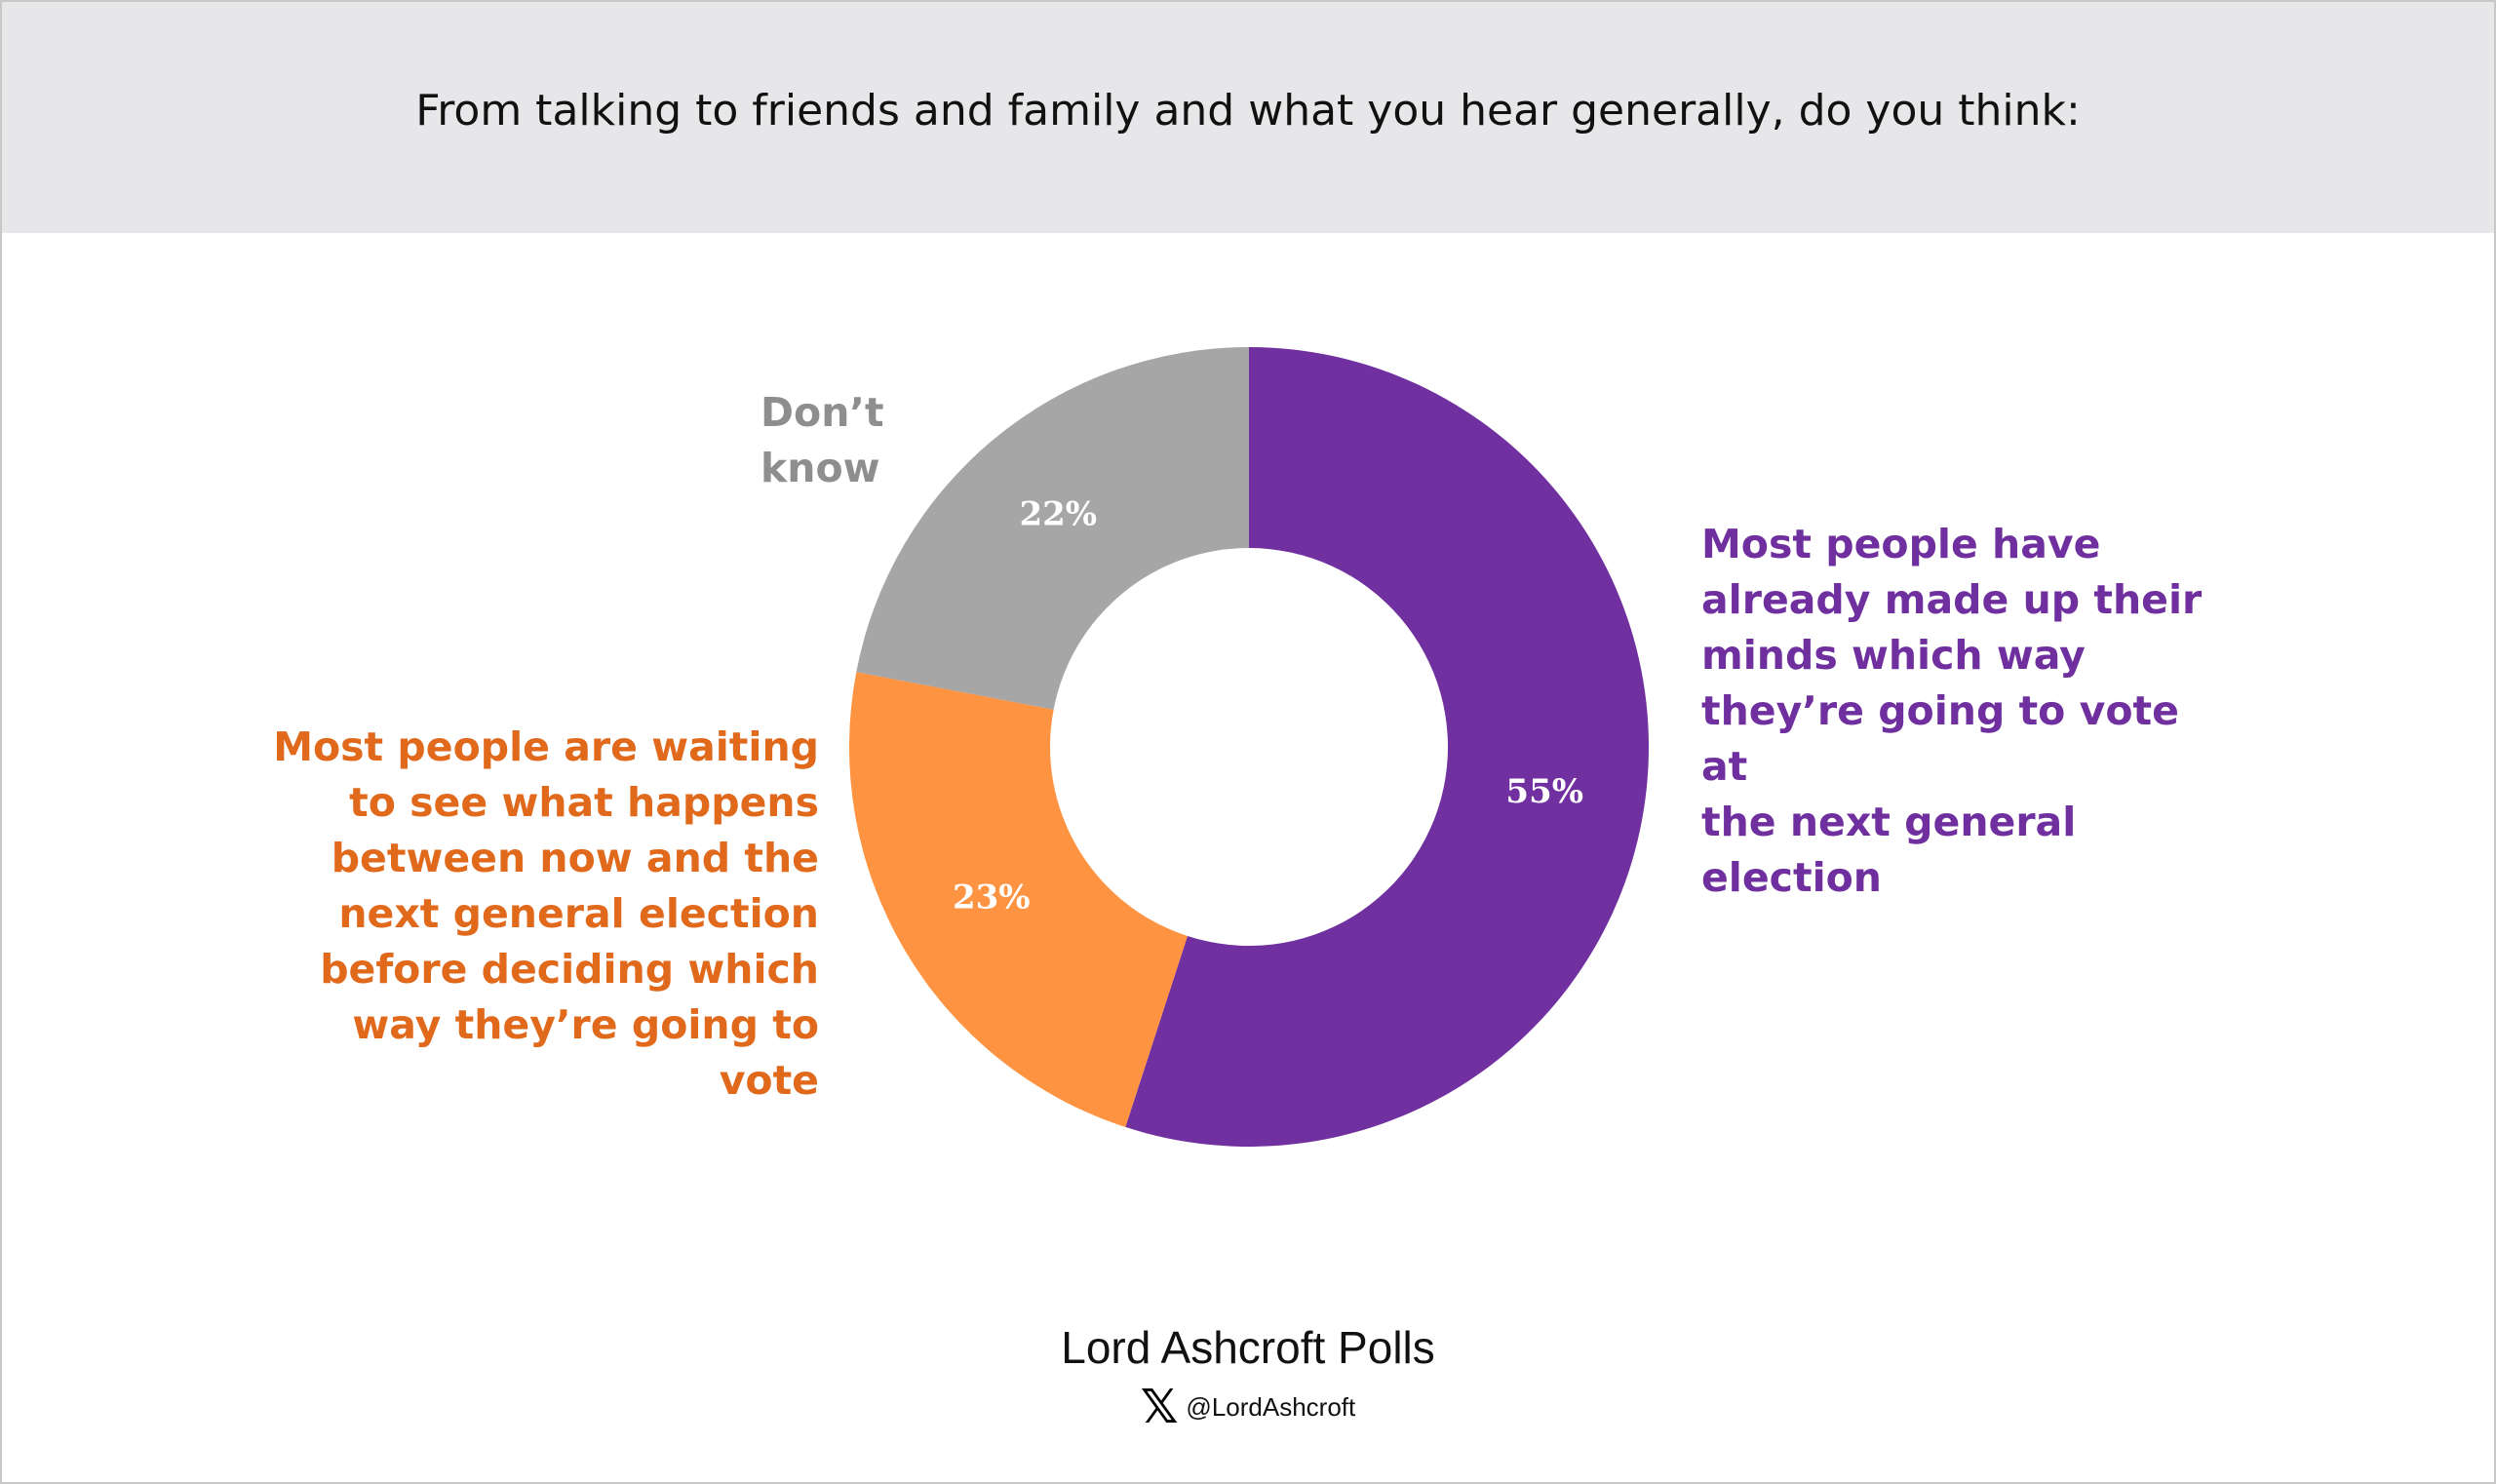 This screenshot has width=2496, height=1484. What do you see at coordinates (1889, 822) in the screenshot?
I see `label-line: the next general` at bounding box center [1889, 822].